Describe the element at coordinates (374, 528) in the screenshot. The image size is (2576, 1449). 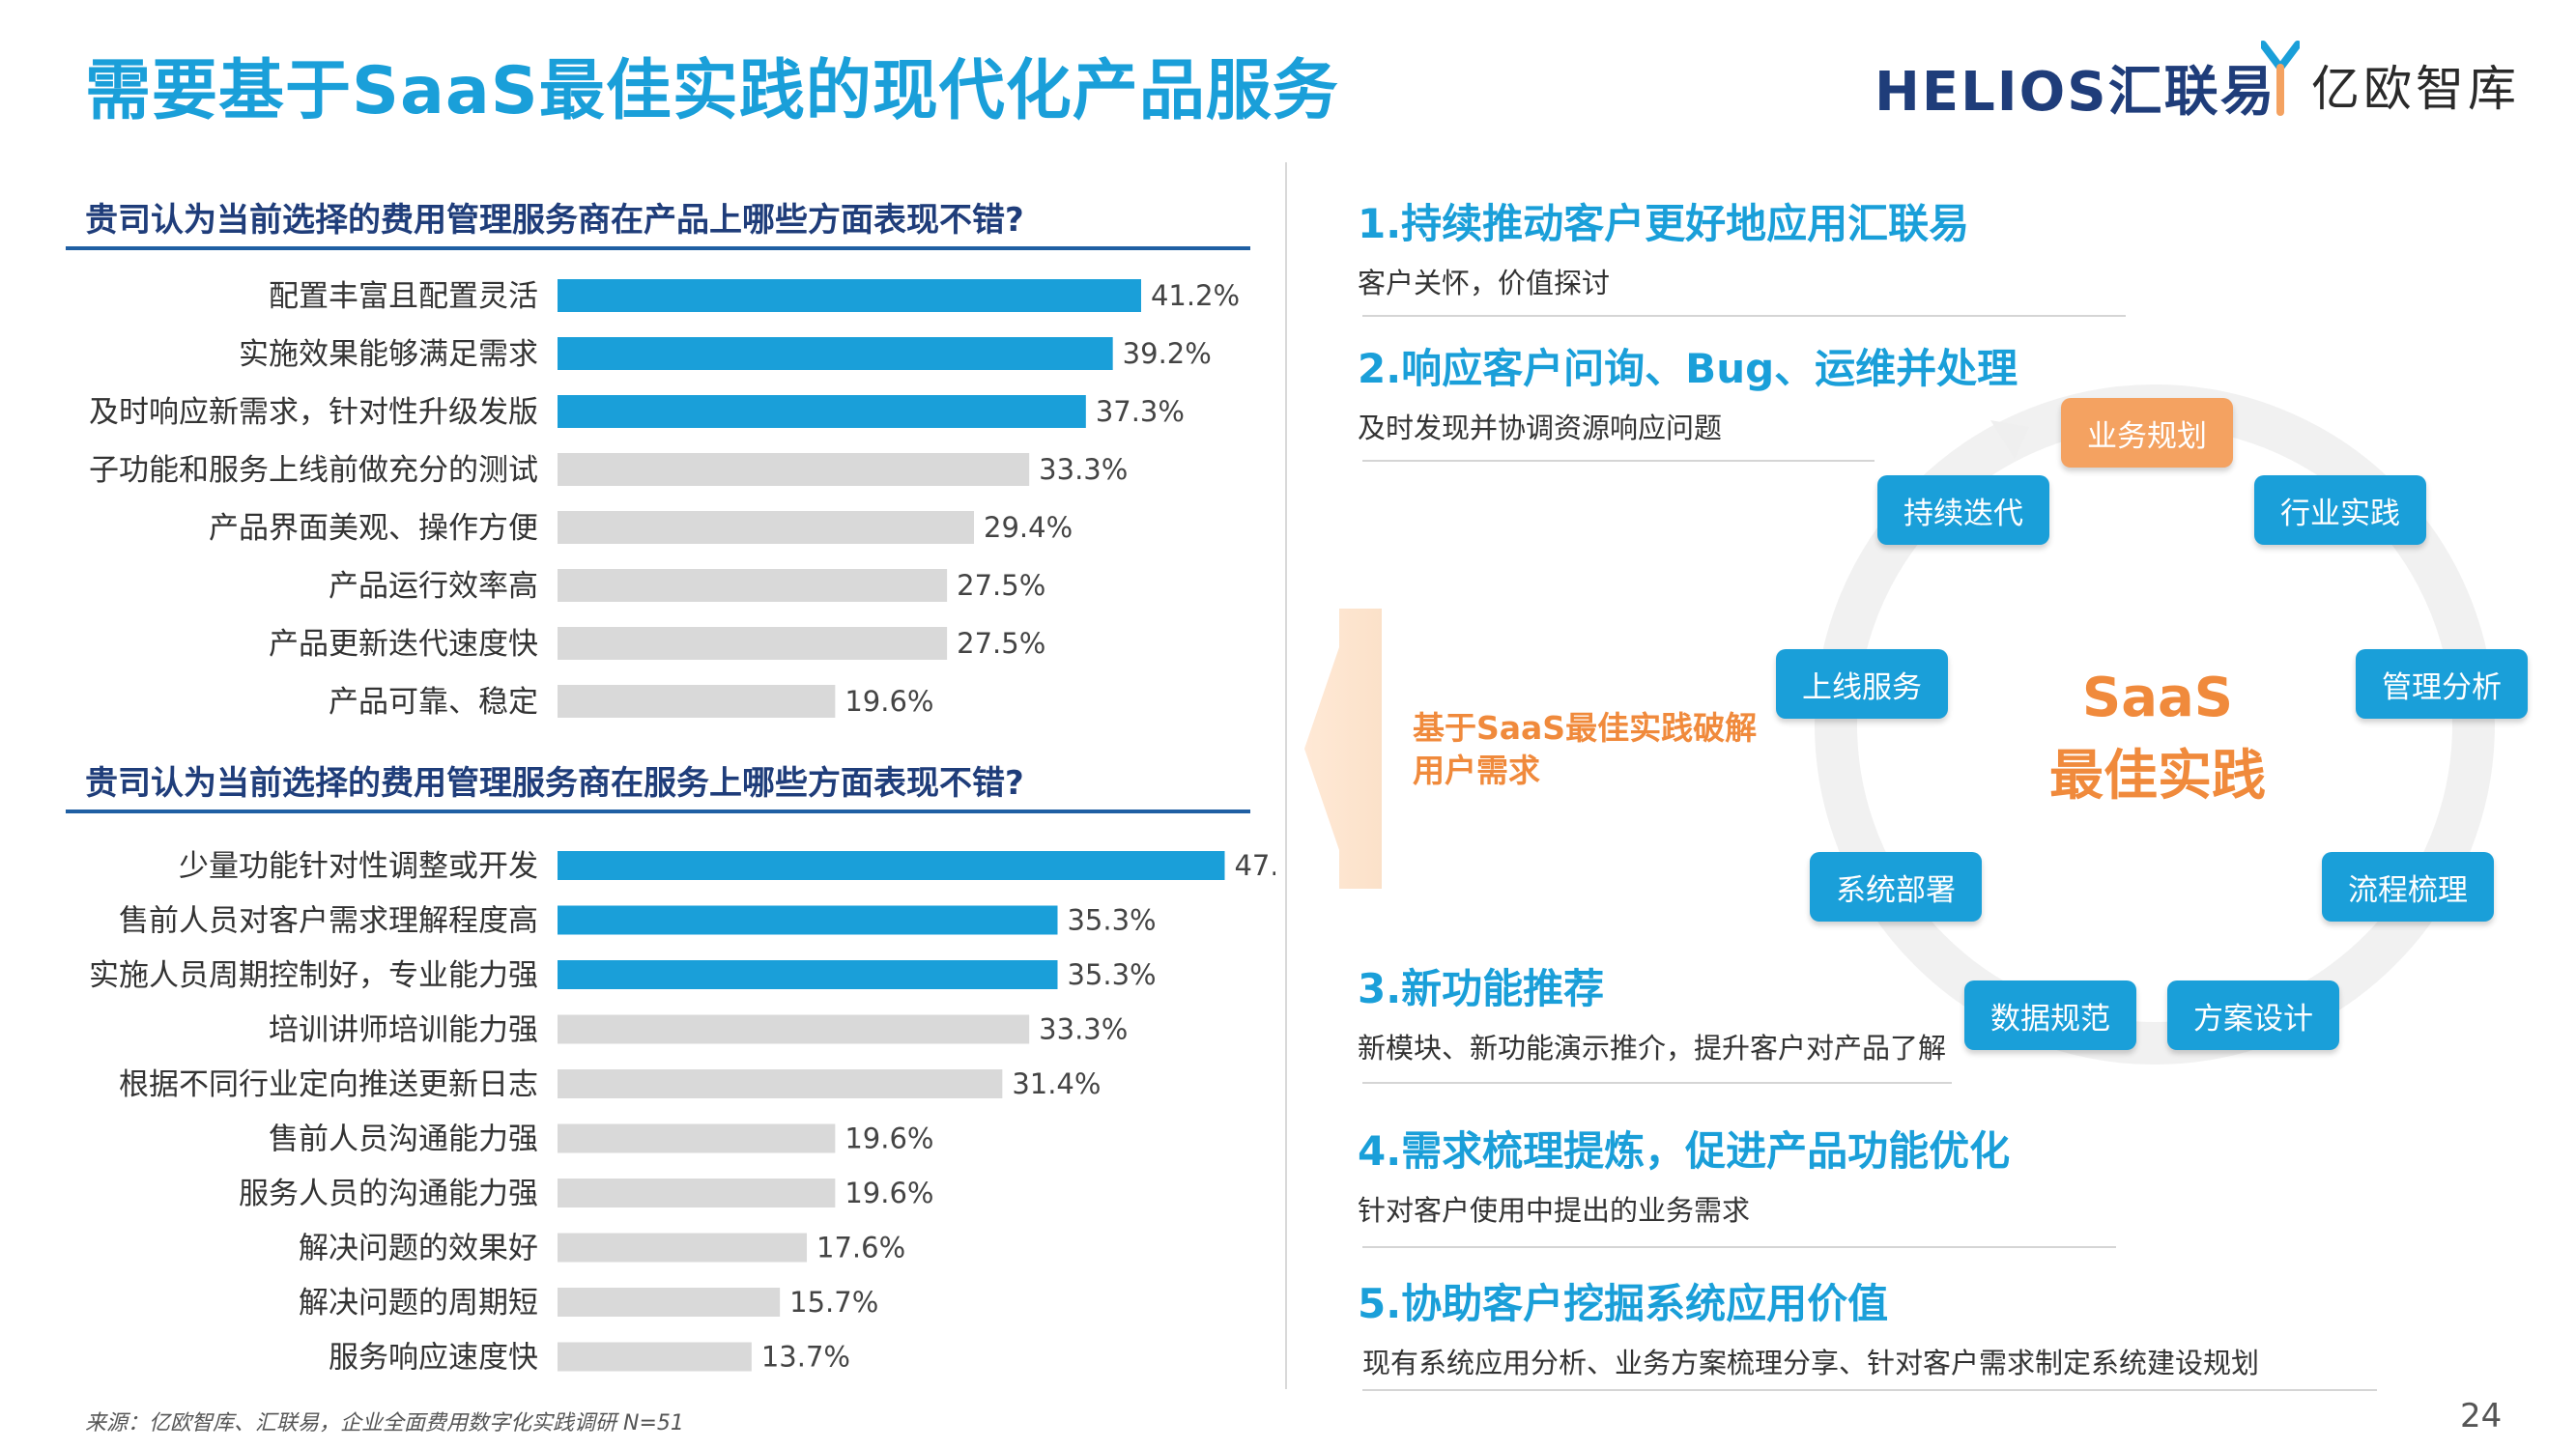
I see `category-label: 产品界面美观、操作方便` at that location.